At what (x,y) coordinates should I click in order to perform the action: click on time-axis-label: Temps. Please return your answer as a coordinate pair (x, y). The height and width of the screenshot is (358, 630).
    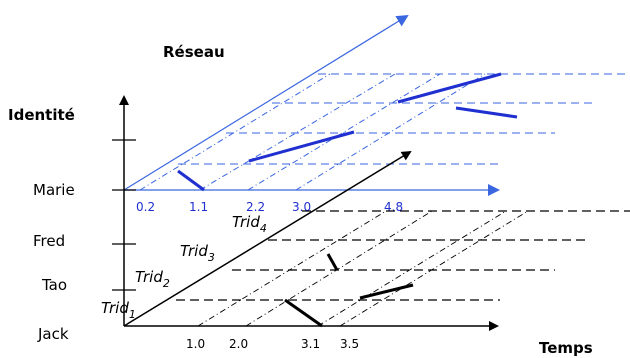
    Looking at the image, I should click on (566, 348).